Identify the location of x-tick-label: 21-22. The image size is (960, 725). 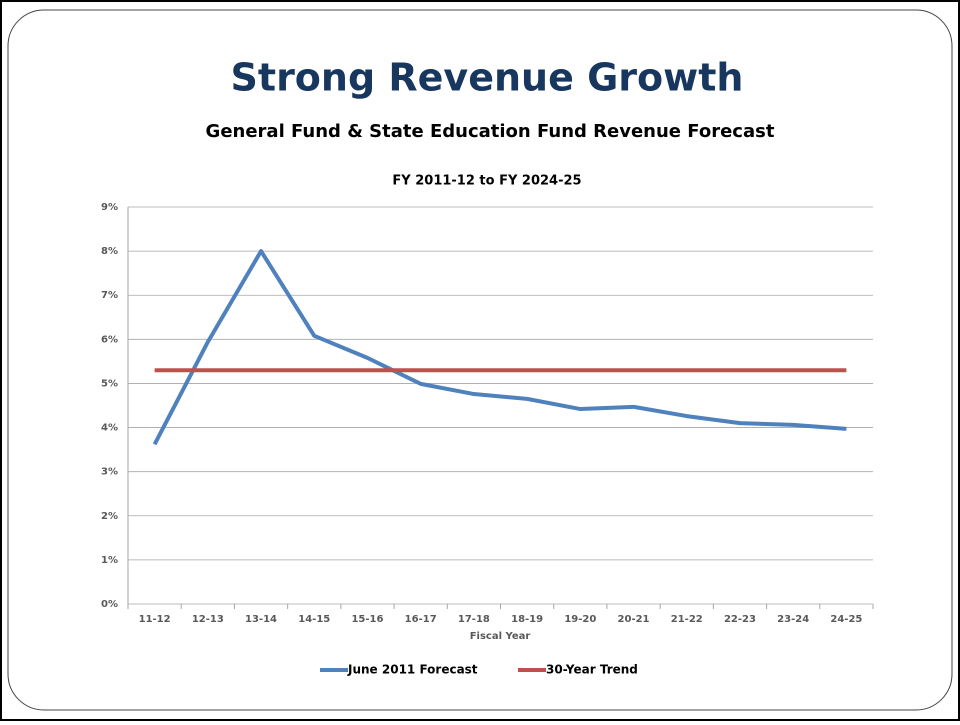
(687, 619).